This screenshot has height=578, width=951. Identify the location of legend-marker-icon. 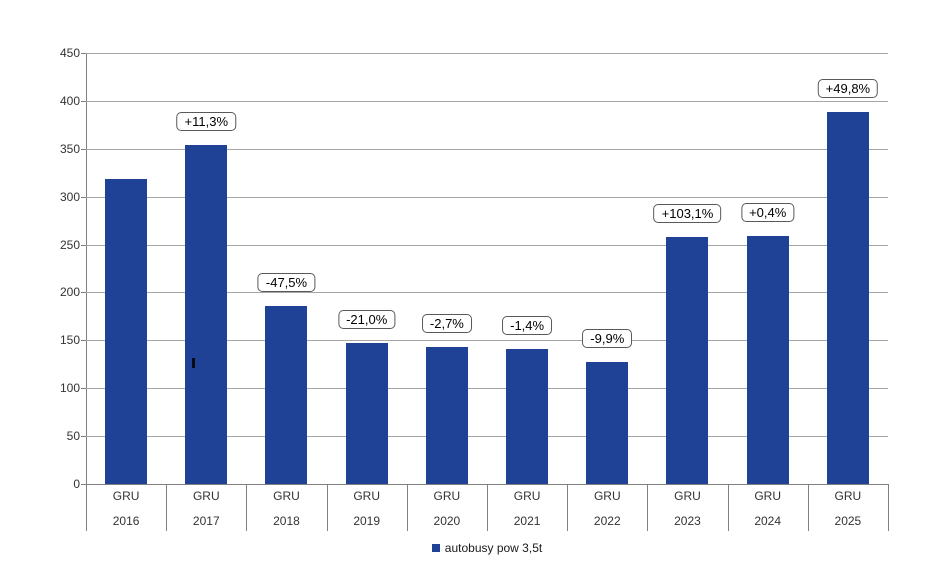
(435, 548).